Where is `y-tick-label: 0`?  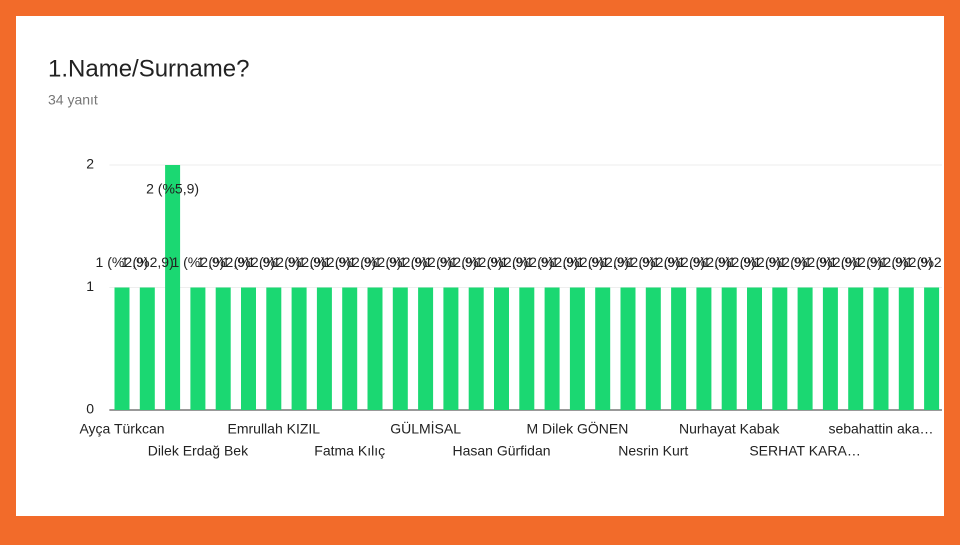
y-tick-label: 0 is located at coordinates (90, 409).